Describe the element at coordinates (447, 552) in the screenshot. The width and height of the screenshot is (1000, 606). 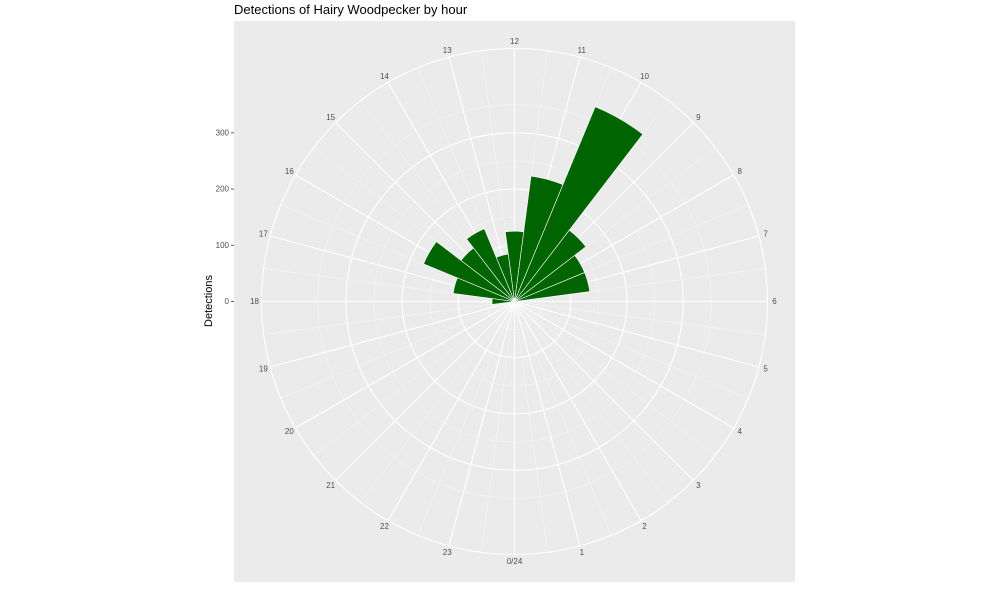
I see `hour-label: 23` at that location.